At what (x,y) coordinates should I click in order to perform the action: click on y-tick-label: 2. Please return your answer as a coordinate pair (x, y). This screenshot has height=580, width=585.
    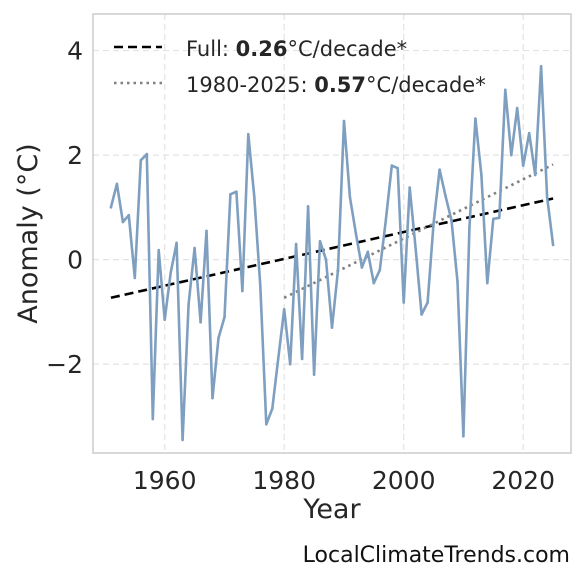
    Looking at the image, I should click on (75, 155).